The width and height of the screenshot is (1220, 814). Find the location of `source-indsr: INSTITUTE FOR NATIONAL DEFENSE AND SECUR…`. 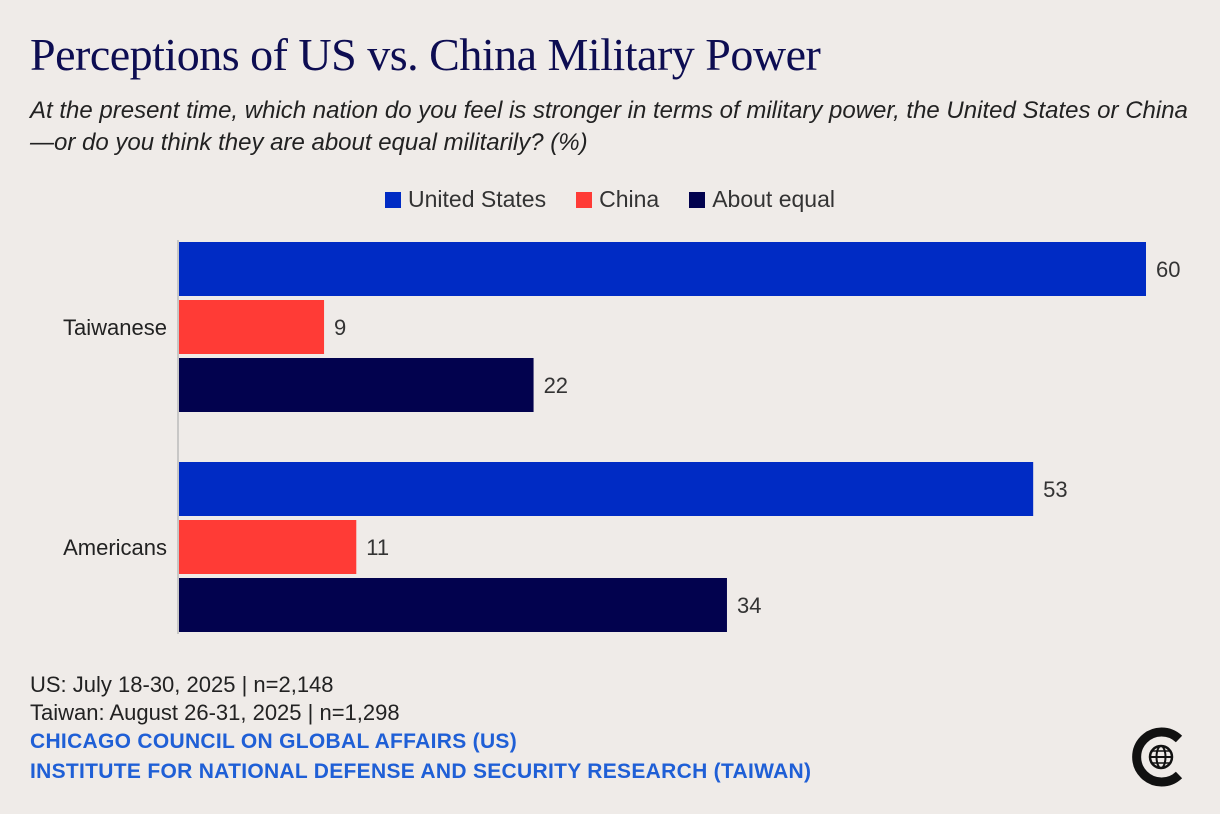

source-indsr: INSTITUTE FOR NATIONAL DEFENSE AND SECUR… is located at coordinates (421, 771).